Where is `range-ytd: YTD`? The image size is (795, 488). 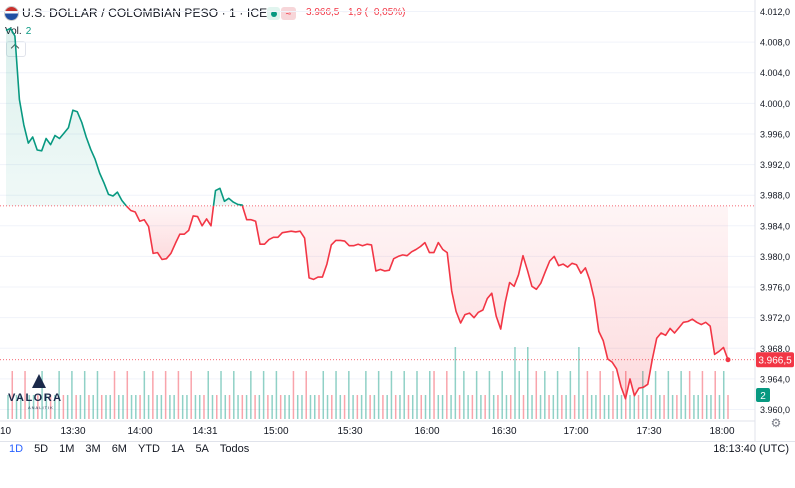
range-ytd: YTD is located at coordinates (148, 449).